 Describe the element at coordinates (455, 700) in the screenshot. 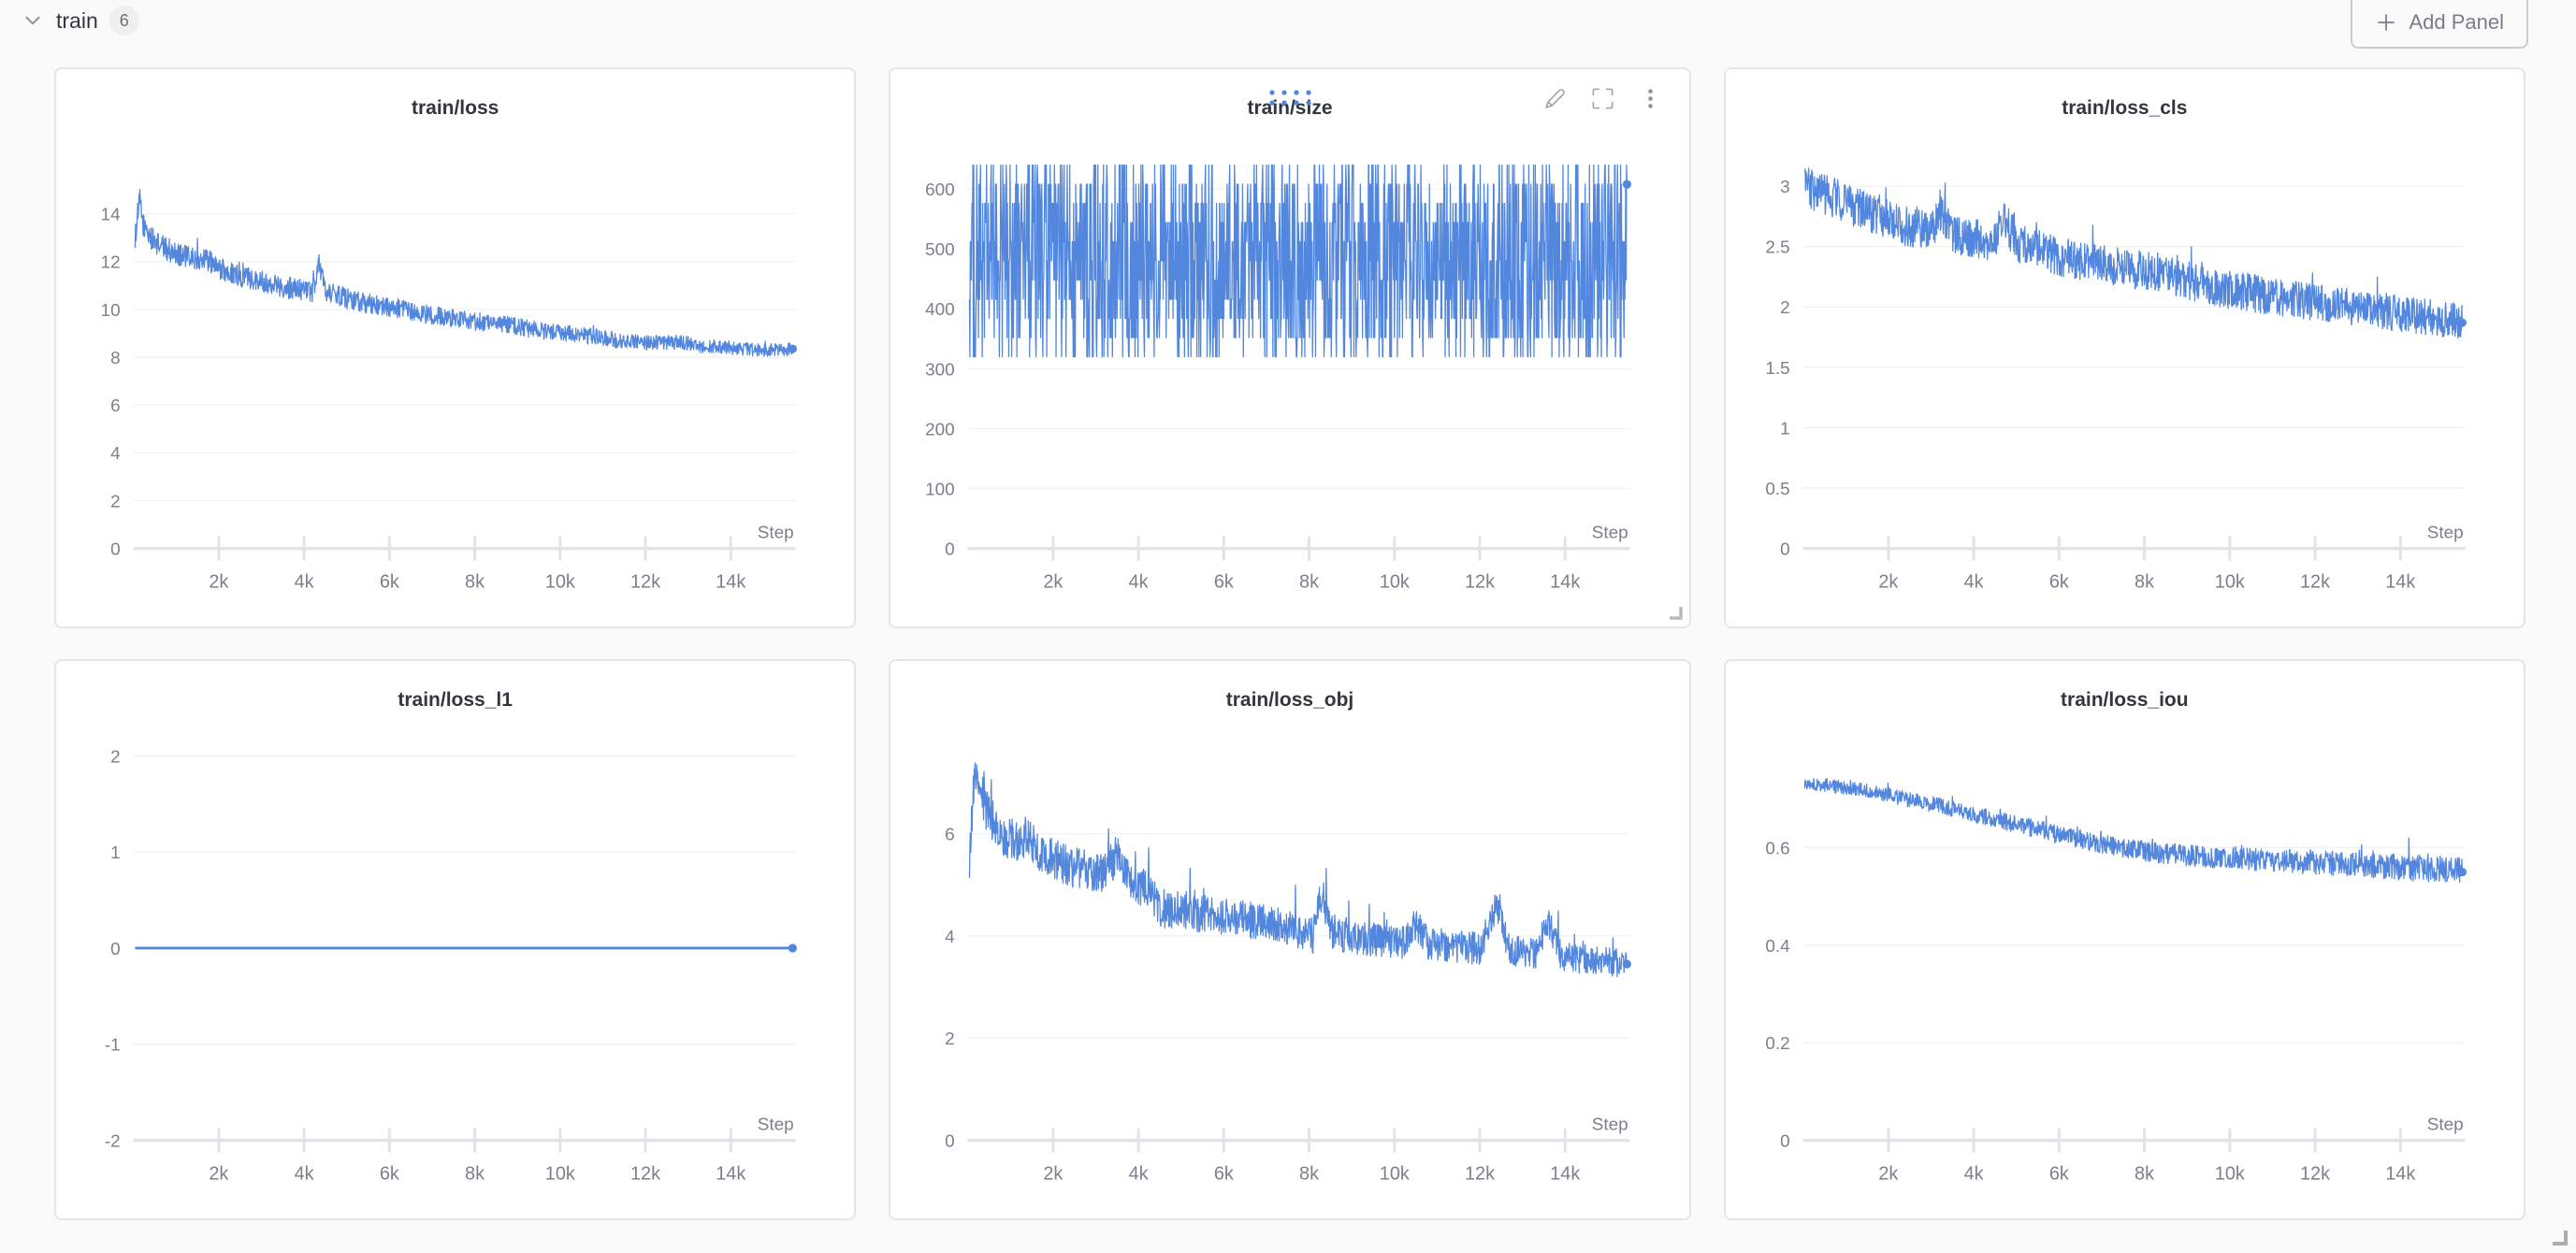

I see `chart-title: train/loss_l1` at that location.